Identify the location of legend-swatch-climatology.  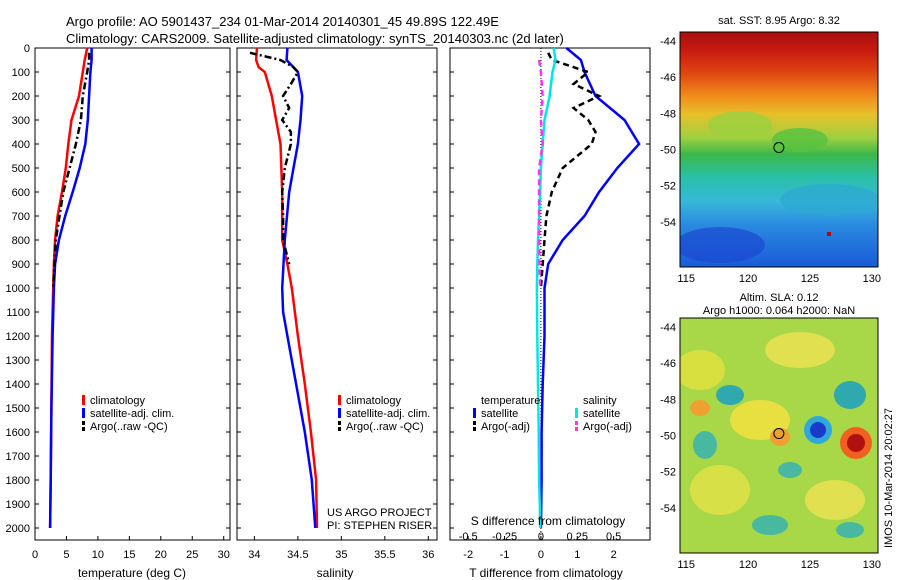
(339, 400).